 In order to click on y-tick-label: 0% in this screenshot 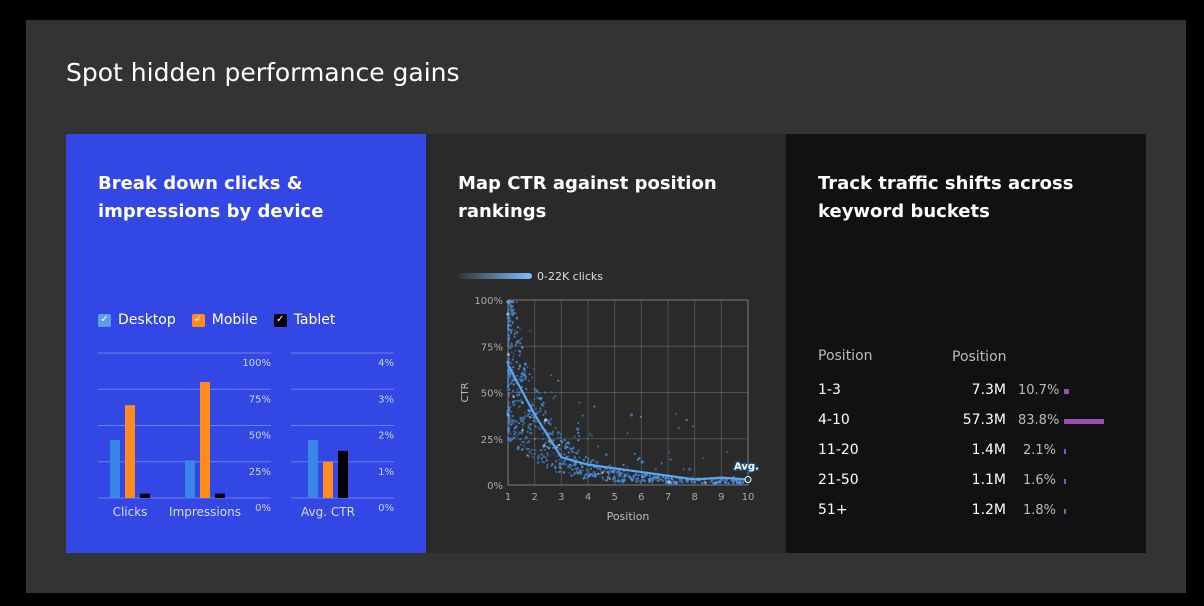, I will do `click(495, 486)`.